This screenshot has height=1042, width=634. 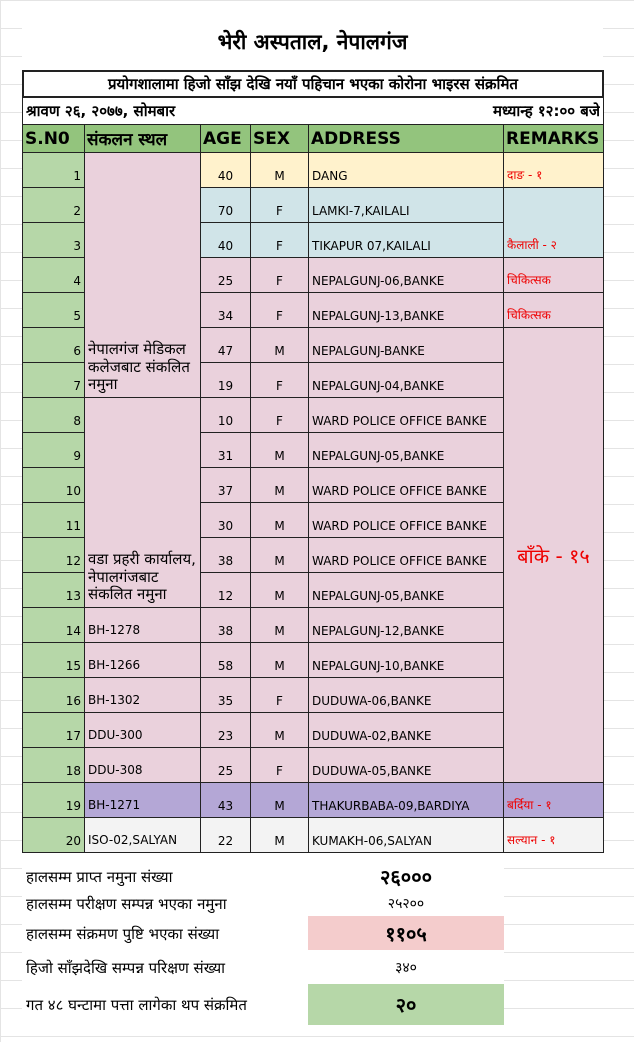 What do you see at coordinates (406, 1004) in the screenshot?
I see `summary-value: २०` at bounding box center [406, 1004].